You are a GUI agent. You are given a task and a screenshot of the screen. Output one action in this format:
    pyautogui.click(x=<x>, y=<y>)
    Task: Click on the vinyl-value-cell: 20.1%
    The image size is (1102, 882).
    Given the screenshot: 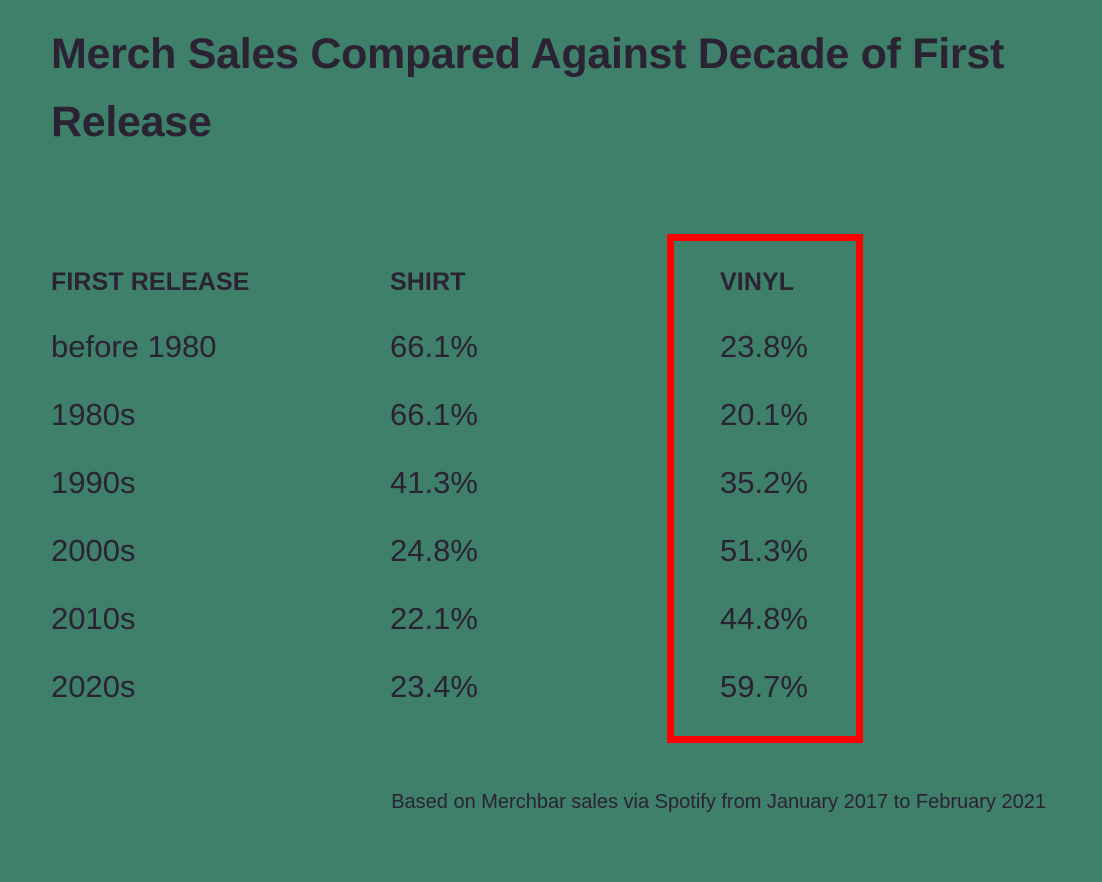 What is the action you would take?
    pyautogui.click(x=764, y=414)
    